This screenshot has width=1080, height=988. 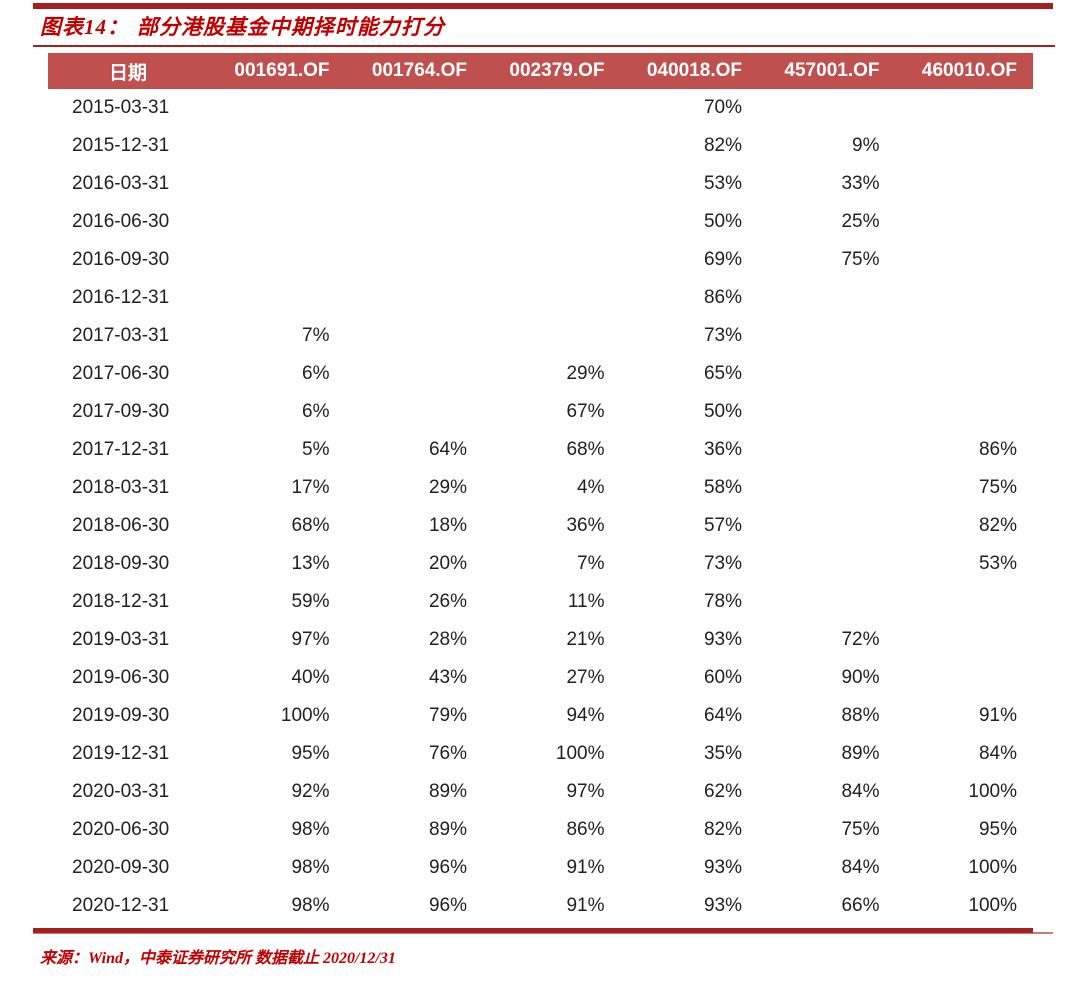 I want to click on table-row: 2018-06-30 68% 18% 36% 57% 82%, so click(x=540, y=526).